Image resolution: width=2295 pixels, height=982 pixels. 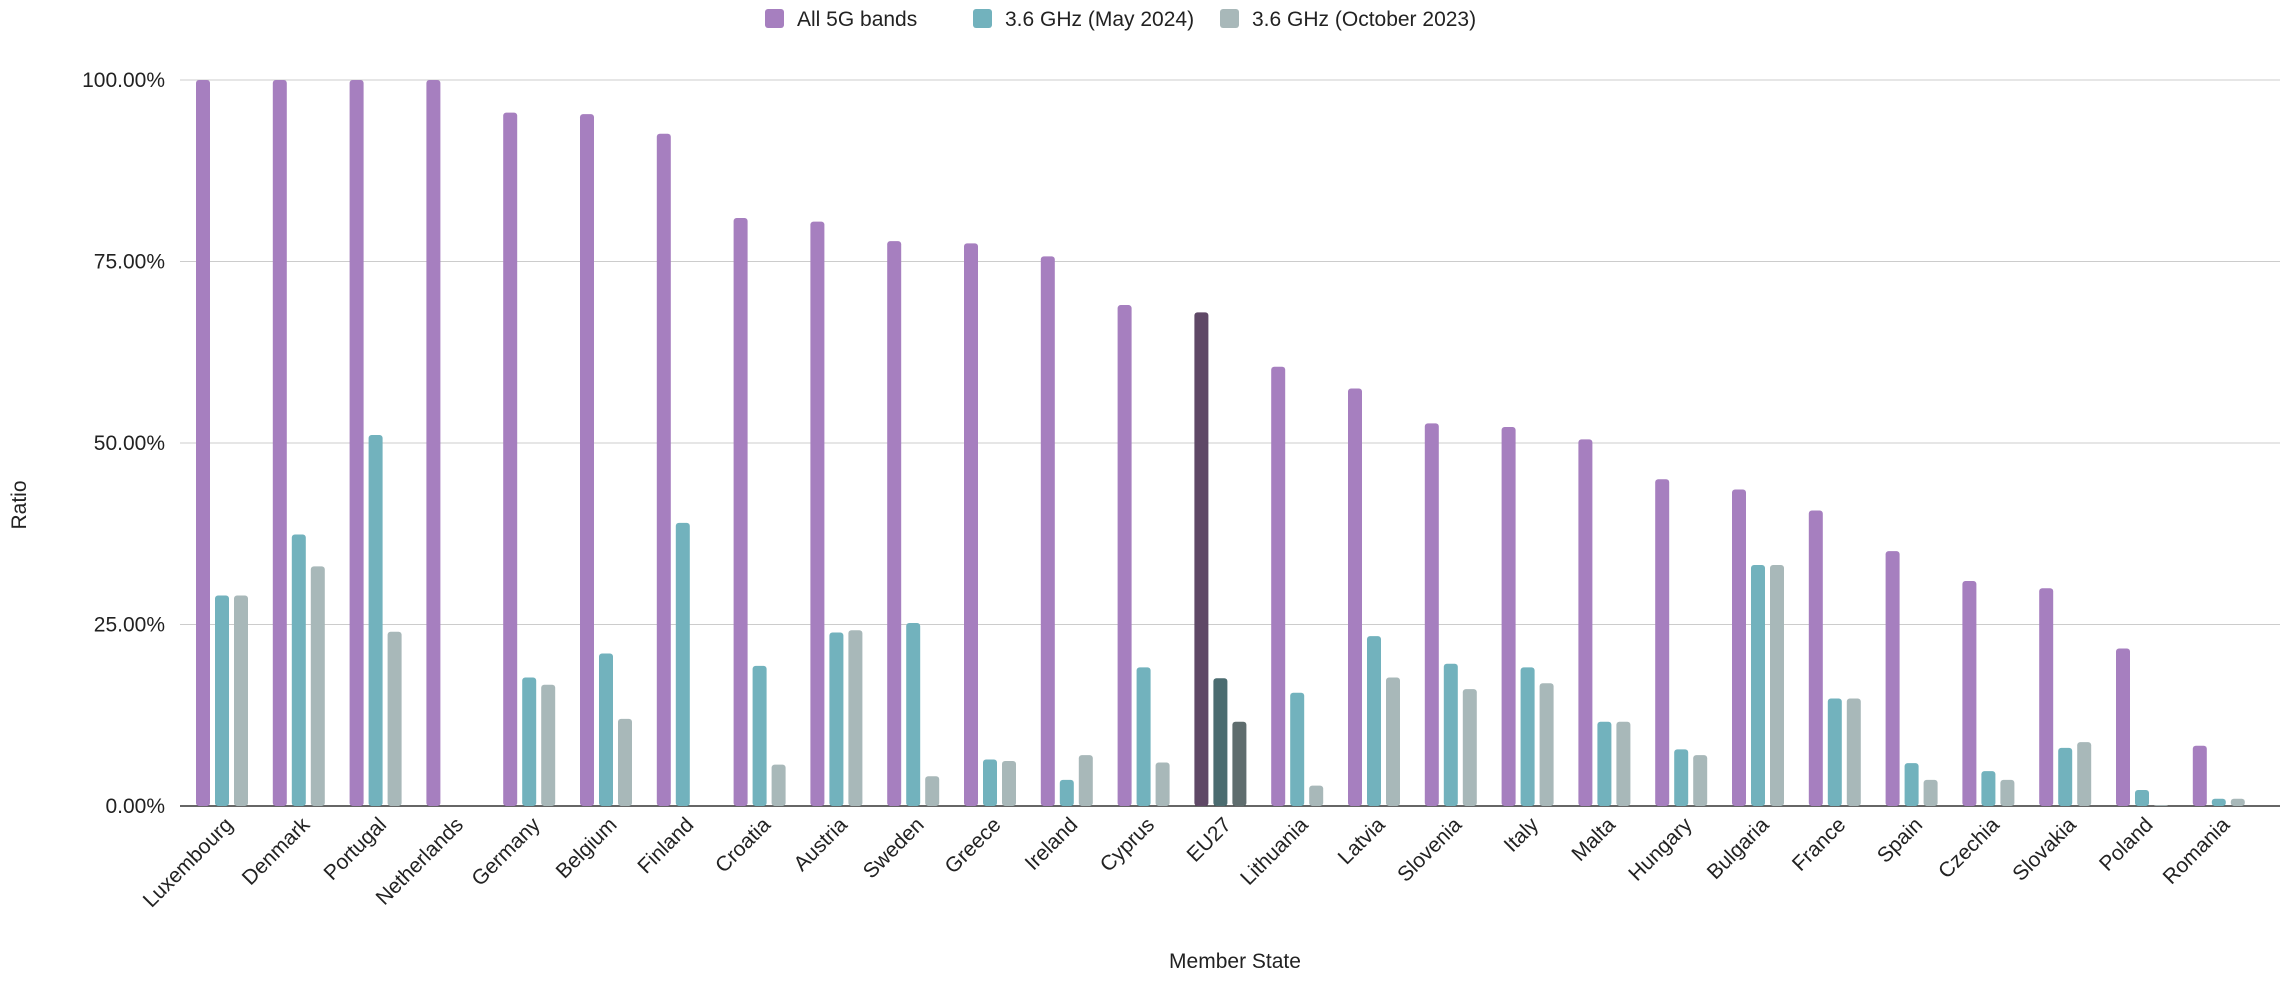 What do you see at coordinates (129, 443) in the screenshot?
I see `y-tick-label: 50.00%` at bounding box center [129, 443].